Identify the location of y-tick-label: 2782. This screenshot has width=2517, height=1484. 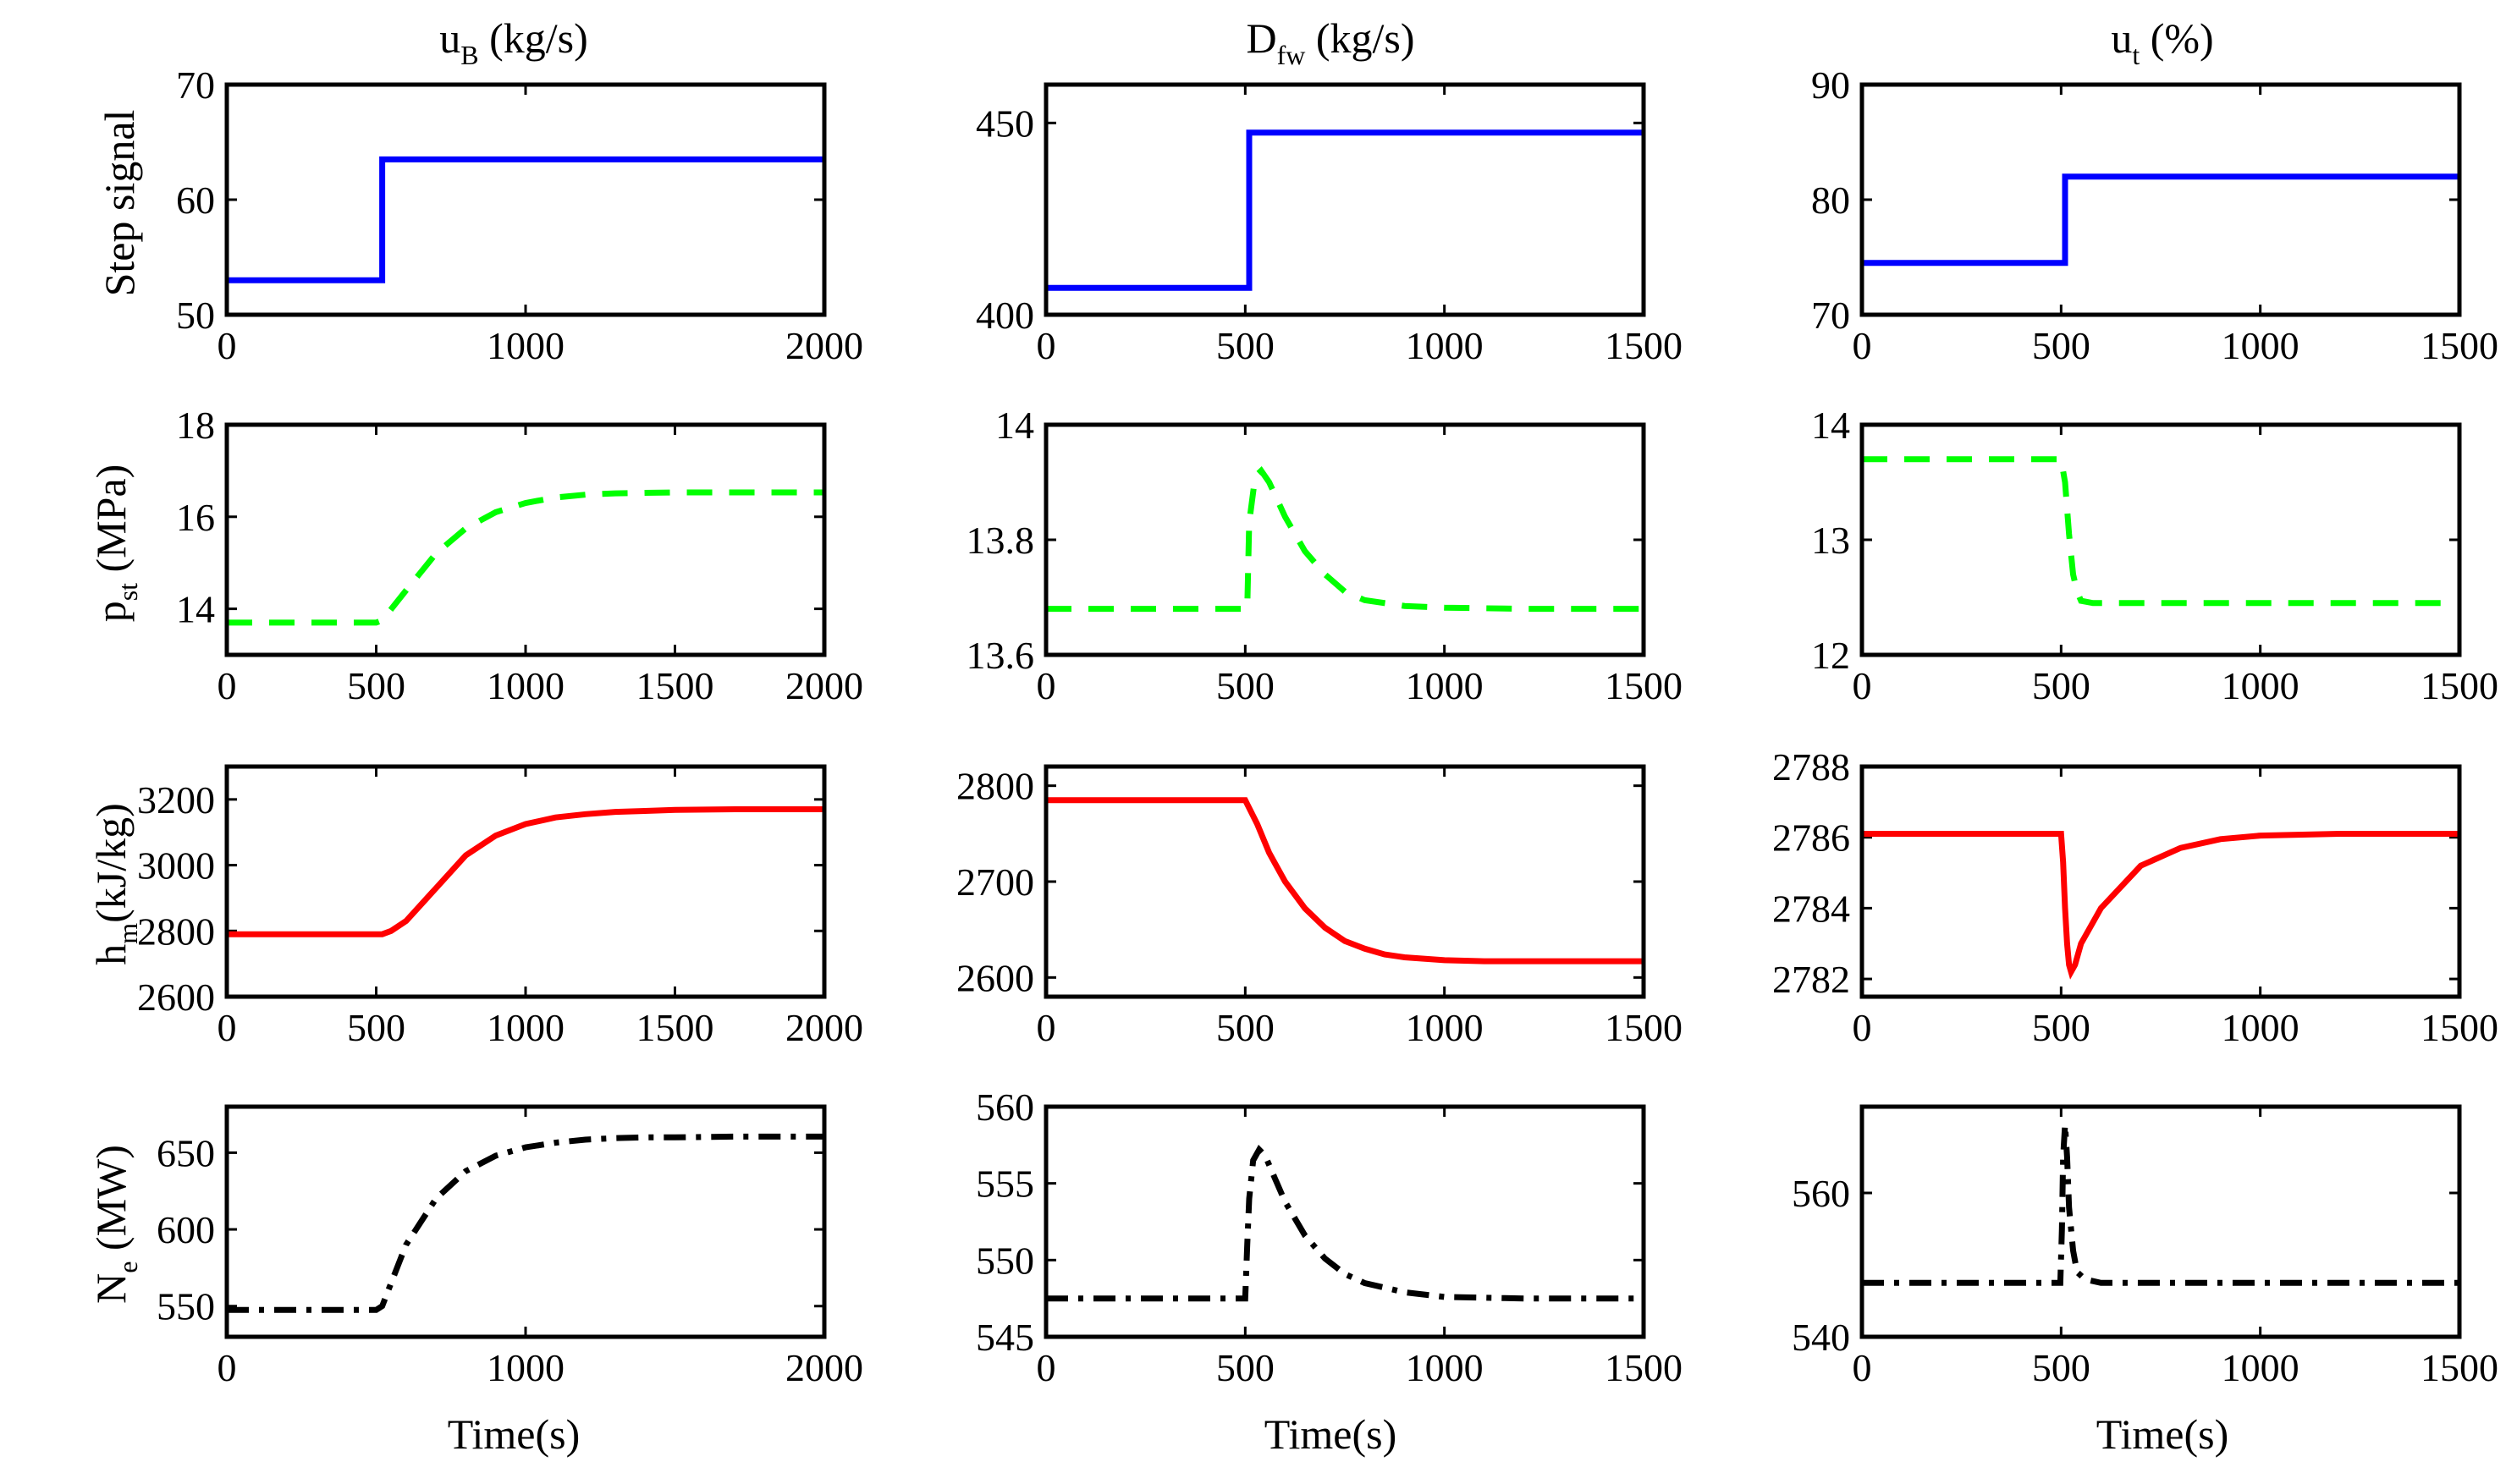
(1811, 979).